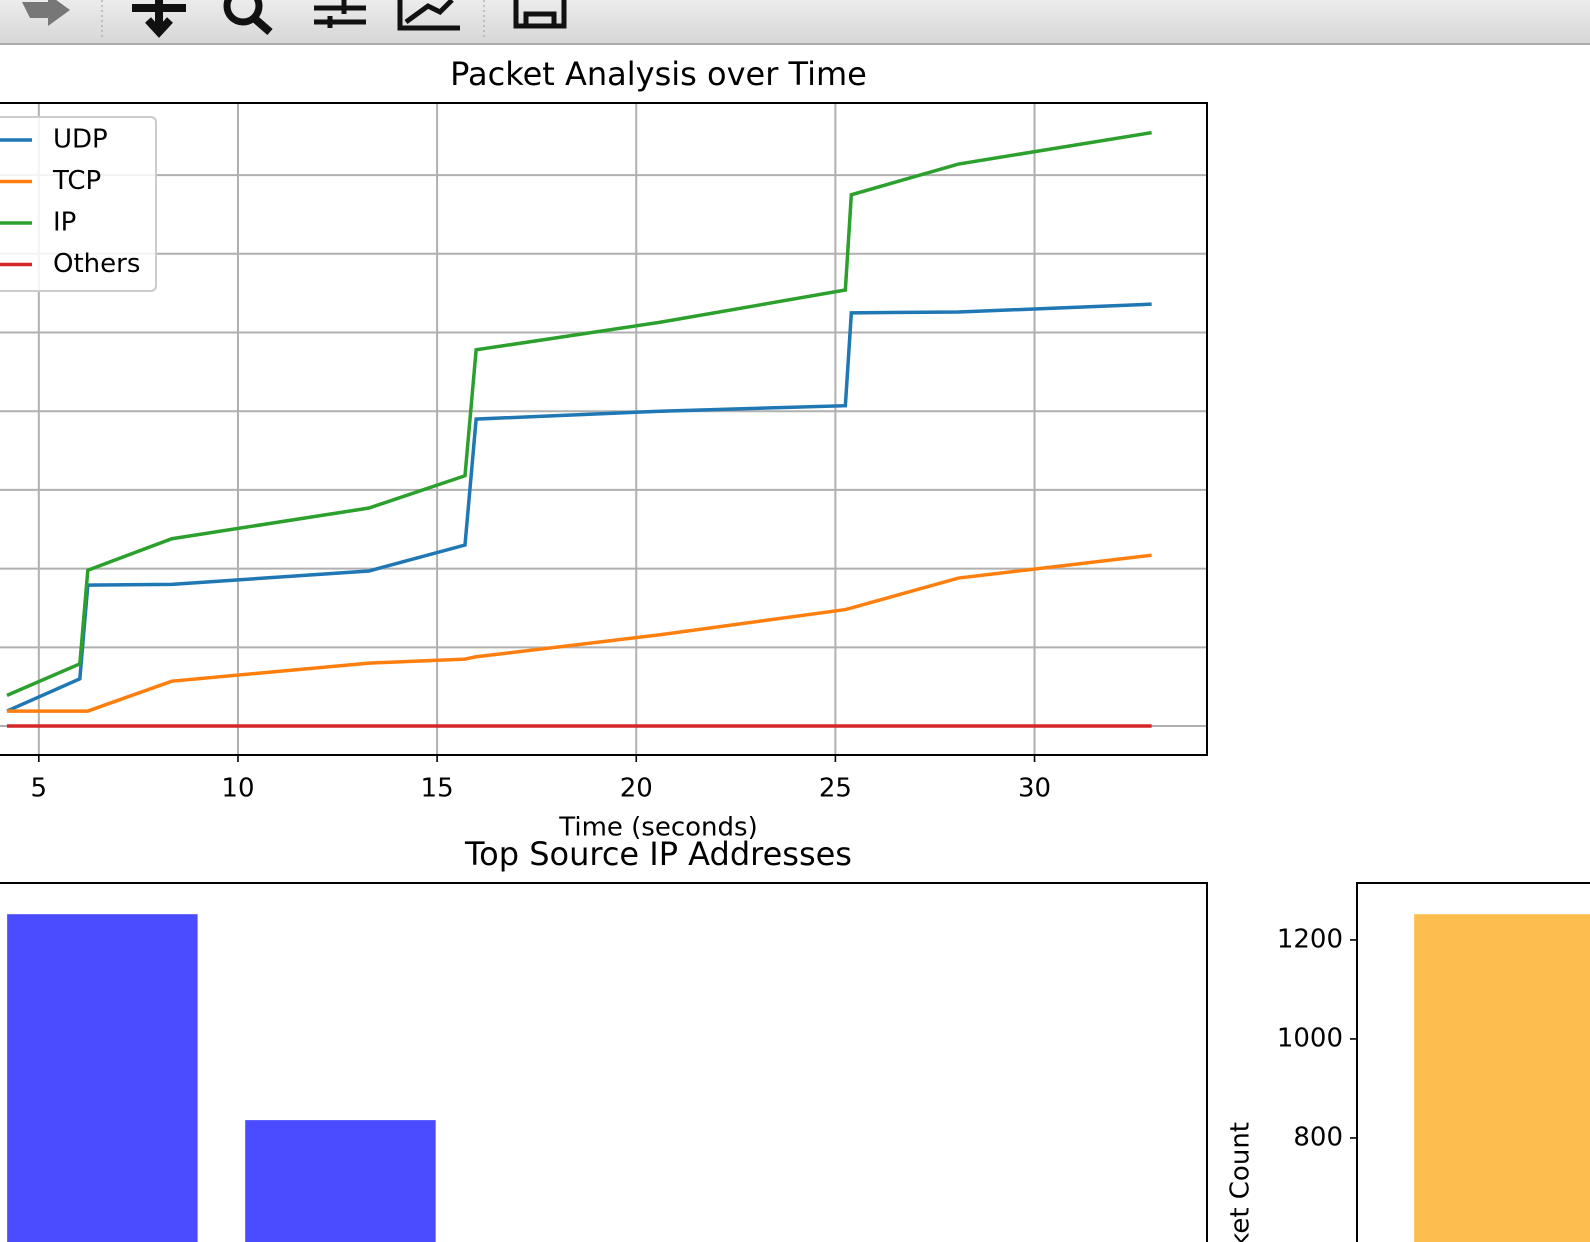  Describe the element at coordinates (579, 633) in the screenshot. I see `data-line` at that location.